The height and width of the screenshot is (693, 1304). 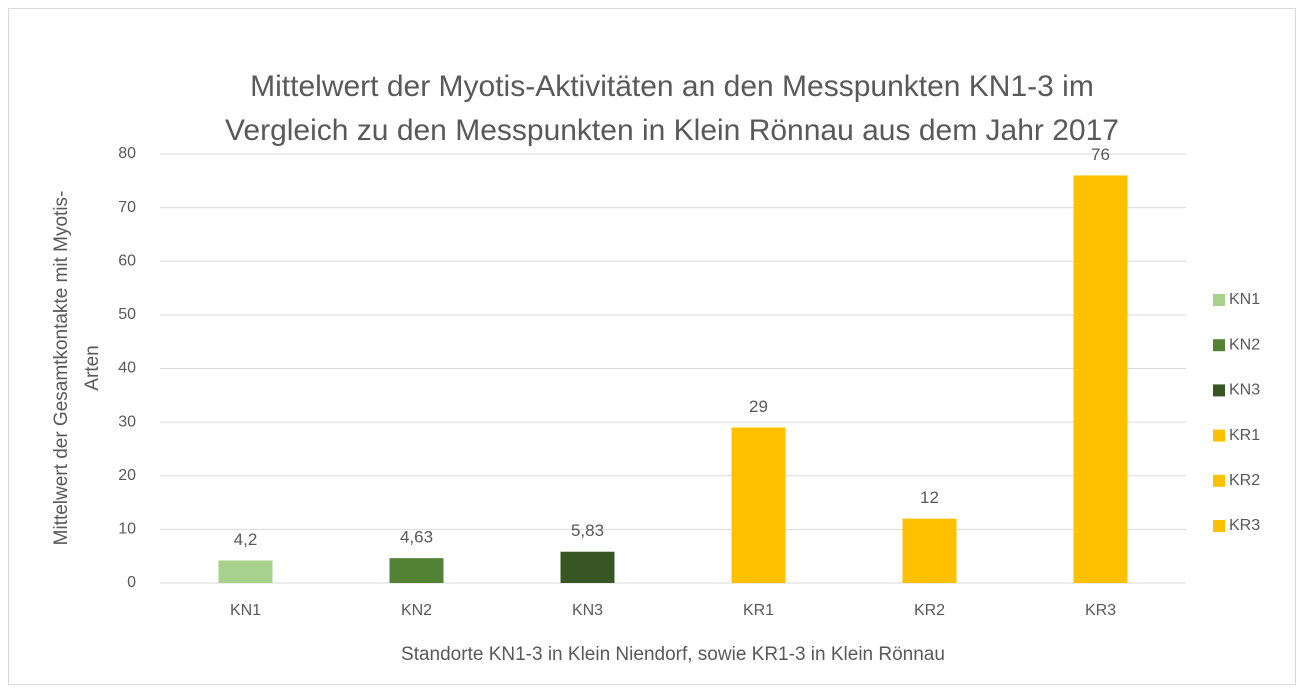 What do you see at coordinates (1244, 480) in the screenshot?
I see `legend-label: KR2` at bounding box center [1244, 480].